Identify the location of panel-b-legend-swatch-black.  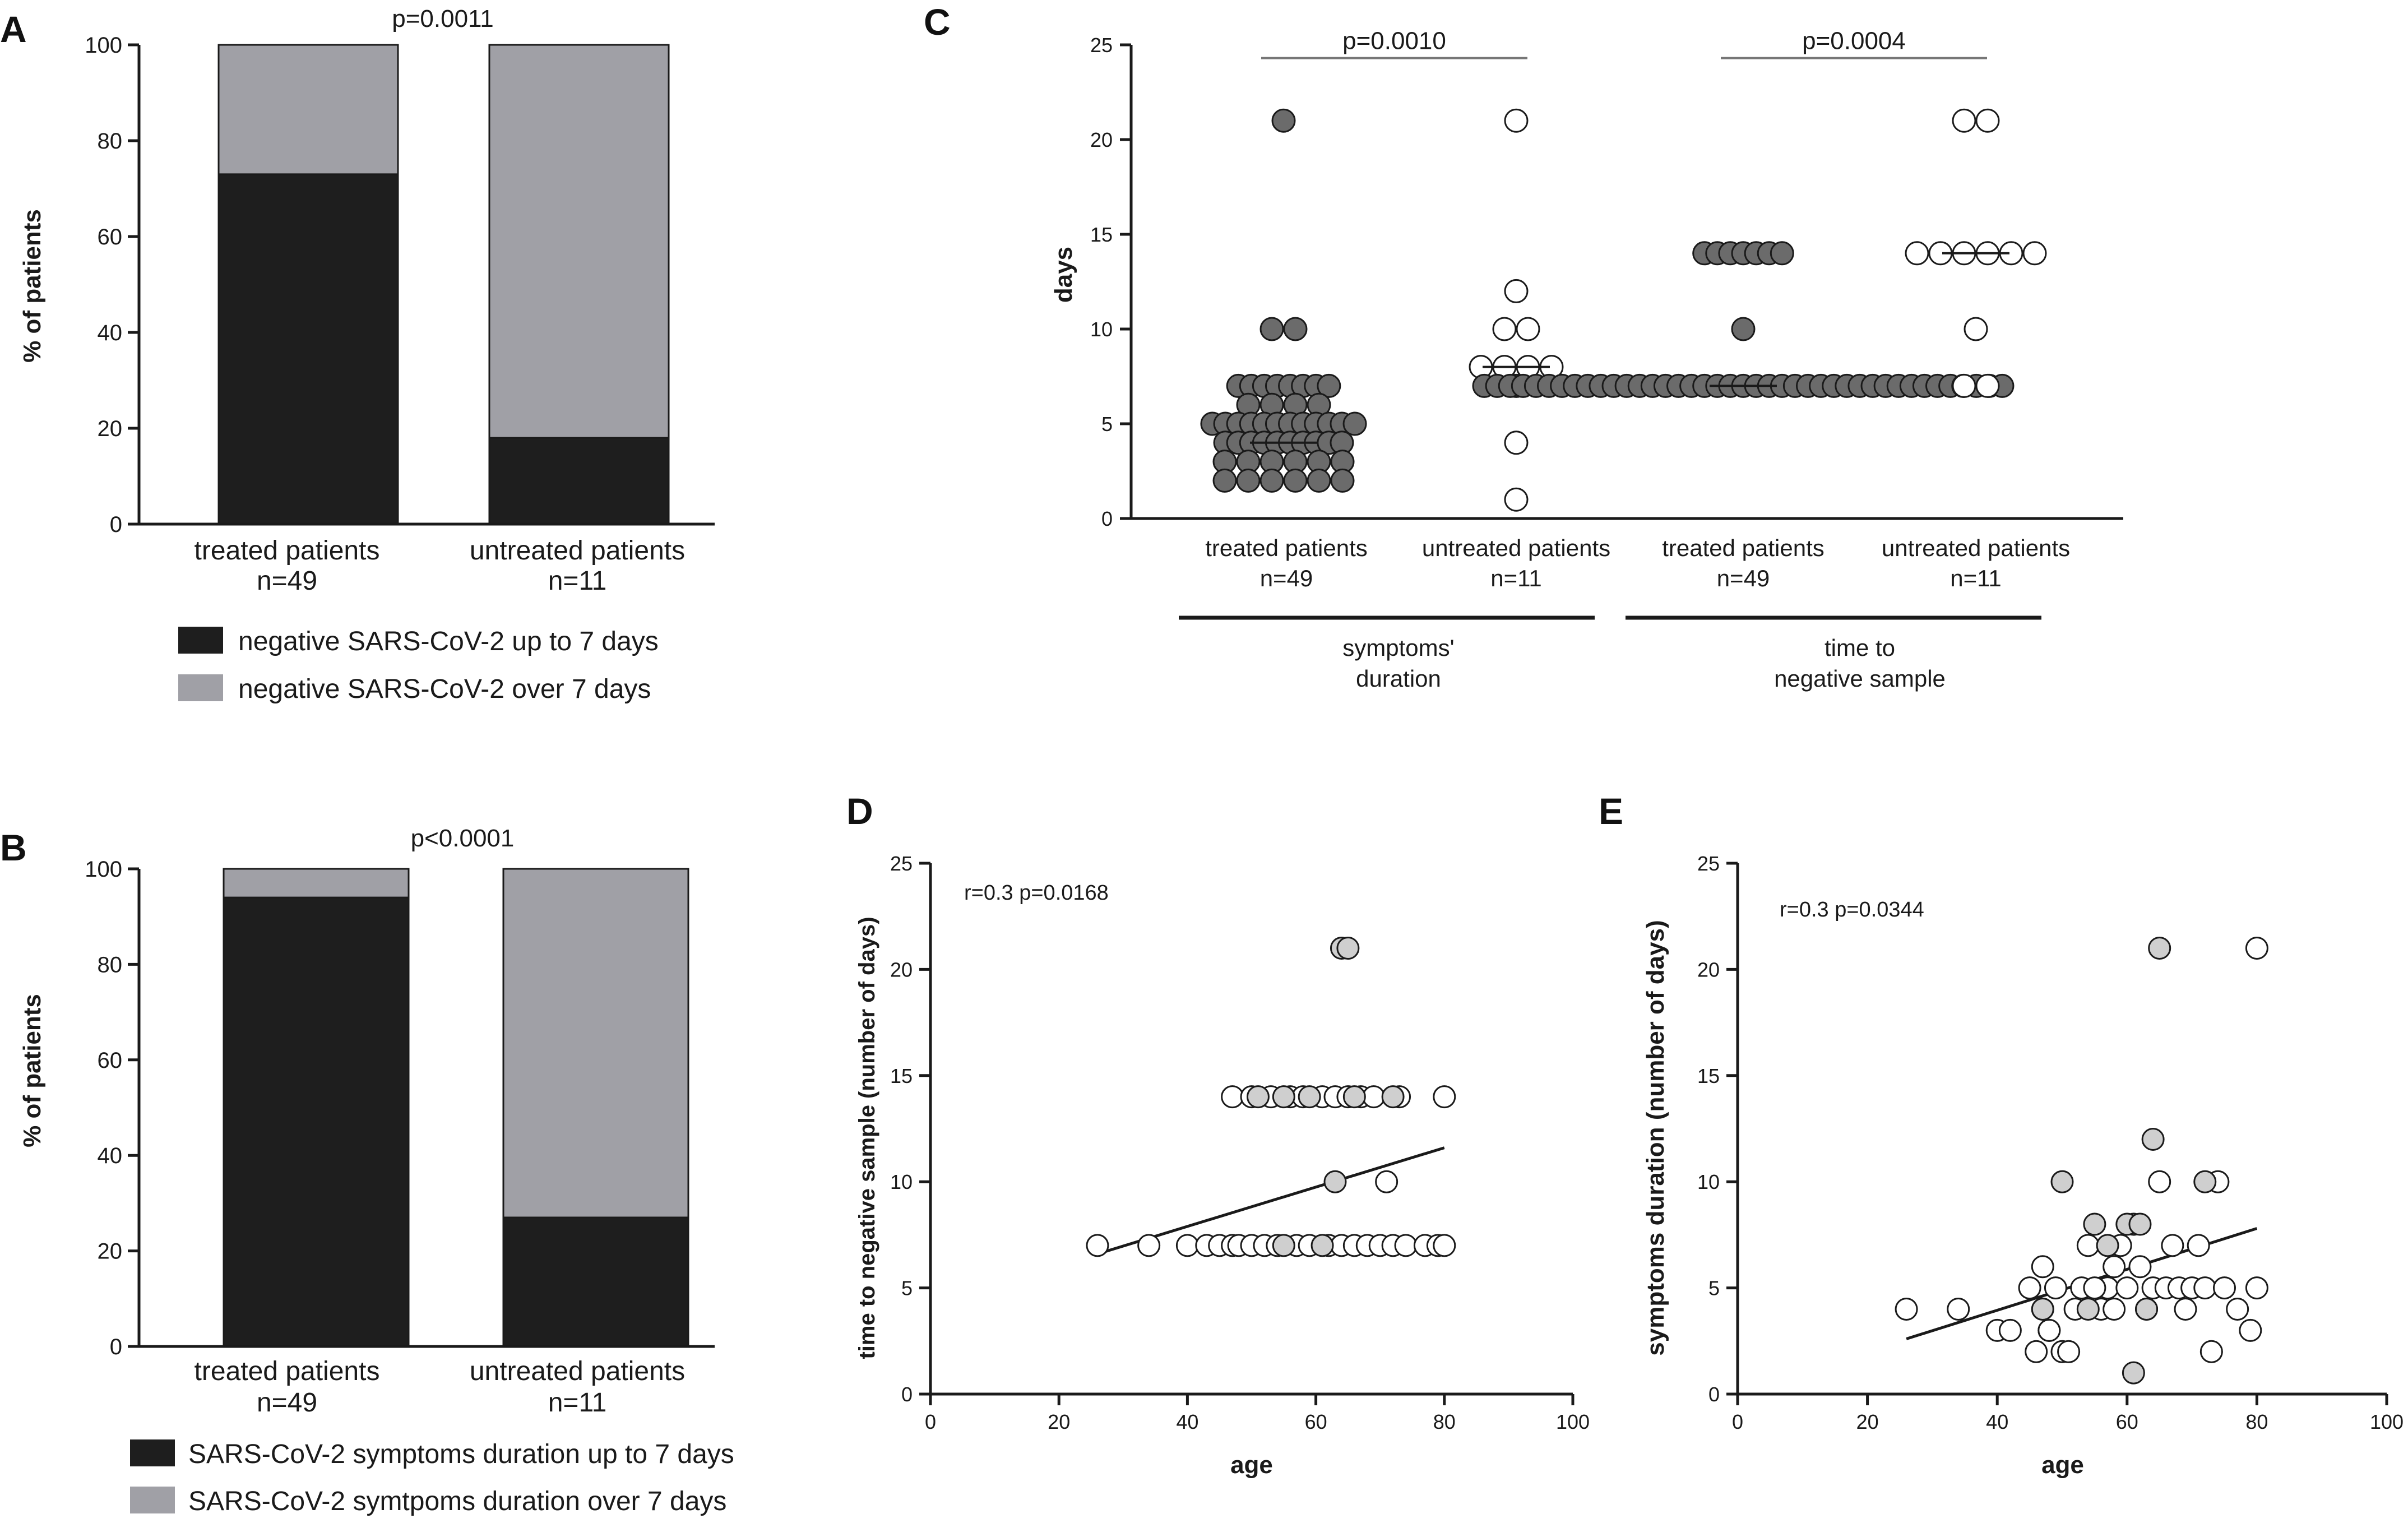
(152, 1452).